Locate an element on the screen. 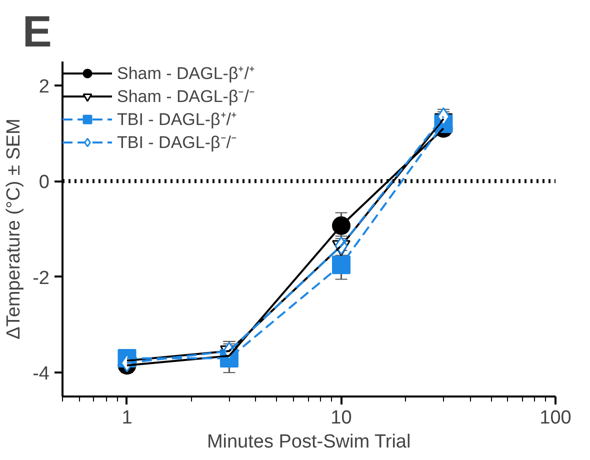 The width and height of the screenshot is (590, 460). x-tick-label: 100 is located at coordinates (556, 418).